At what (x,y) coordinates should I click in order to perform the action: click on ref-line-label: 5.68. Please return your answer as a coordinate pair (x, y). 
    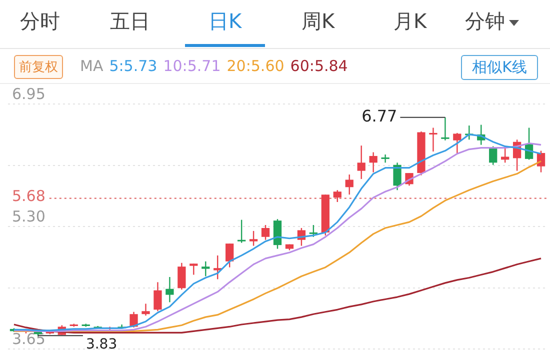
    Looking at the image, I should click on (29, 196).